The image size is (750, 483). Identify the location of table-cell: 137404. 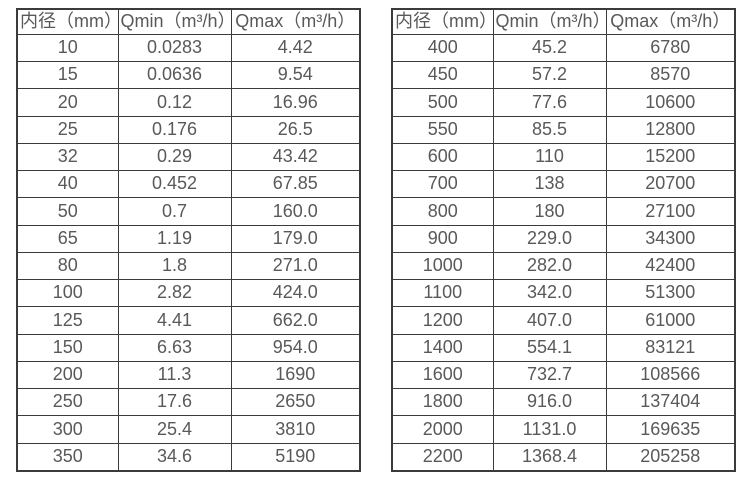
(670, 402).